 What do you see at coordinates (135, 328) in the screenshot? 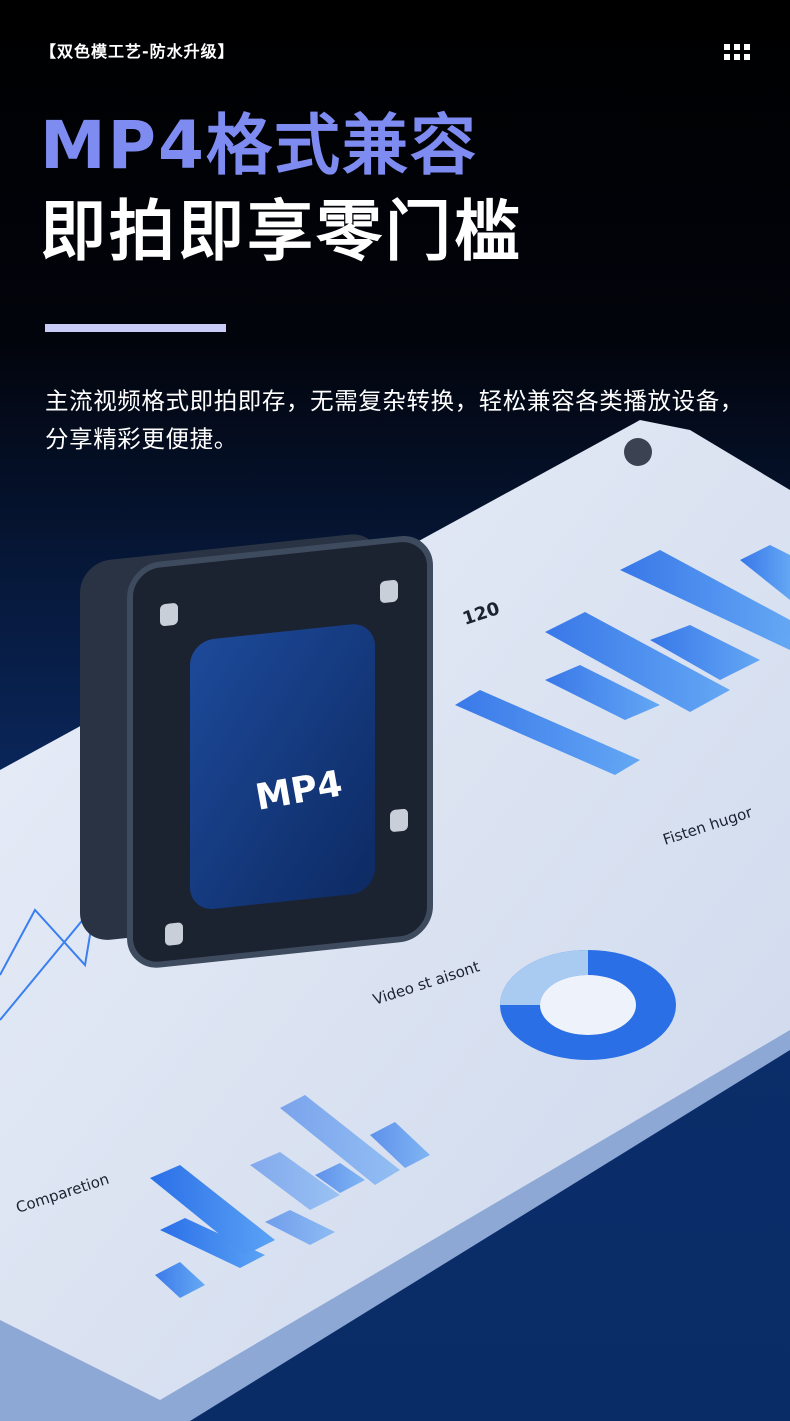
I see `divider` at bounding box center [135, 328].